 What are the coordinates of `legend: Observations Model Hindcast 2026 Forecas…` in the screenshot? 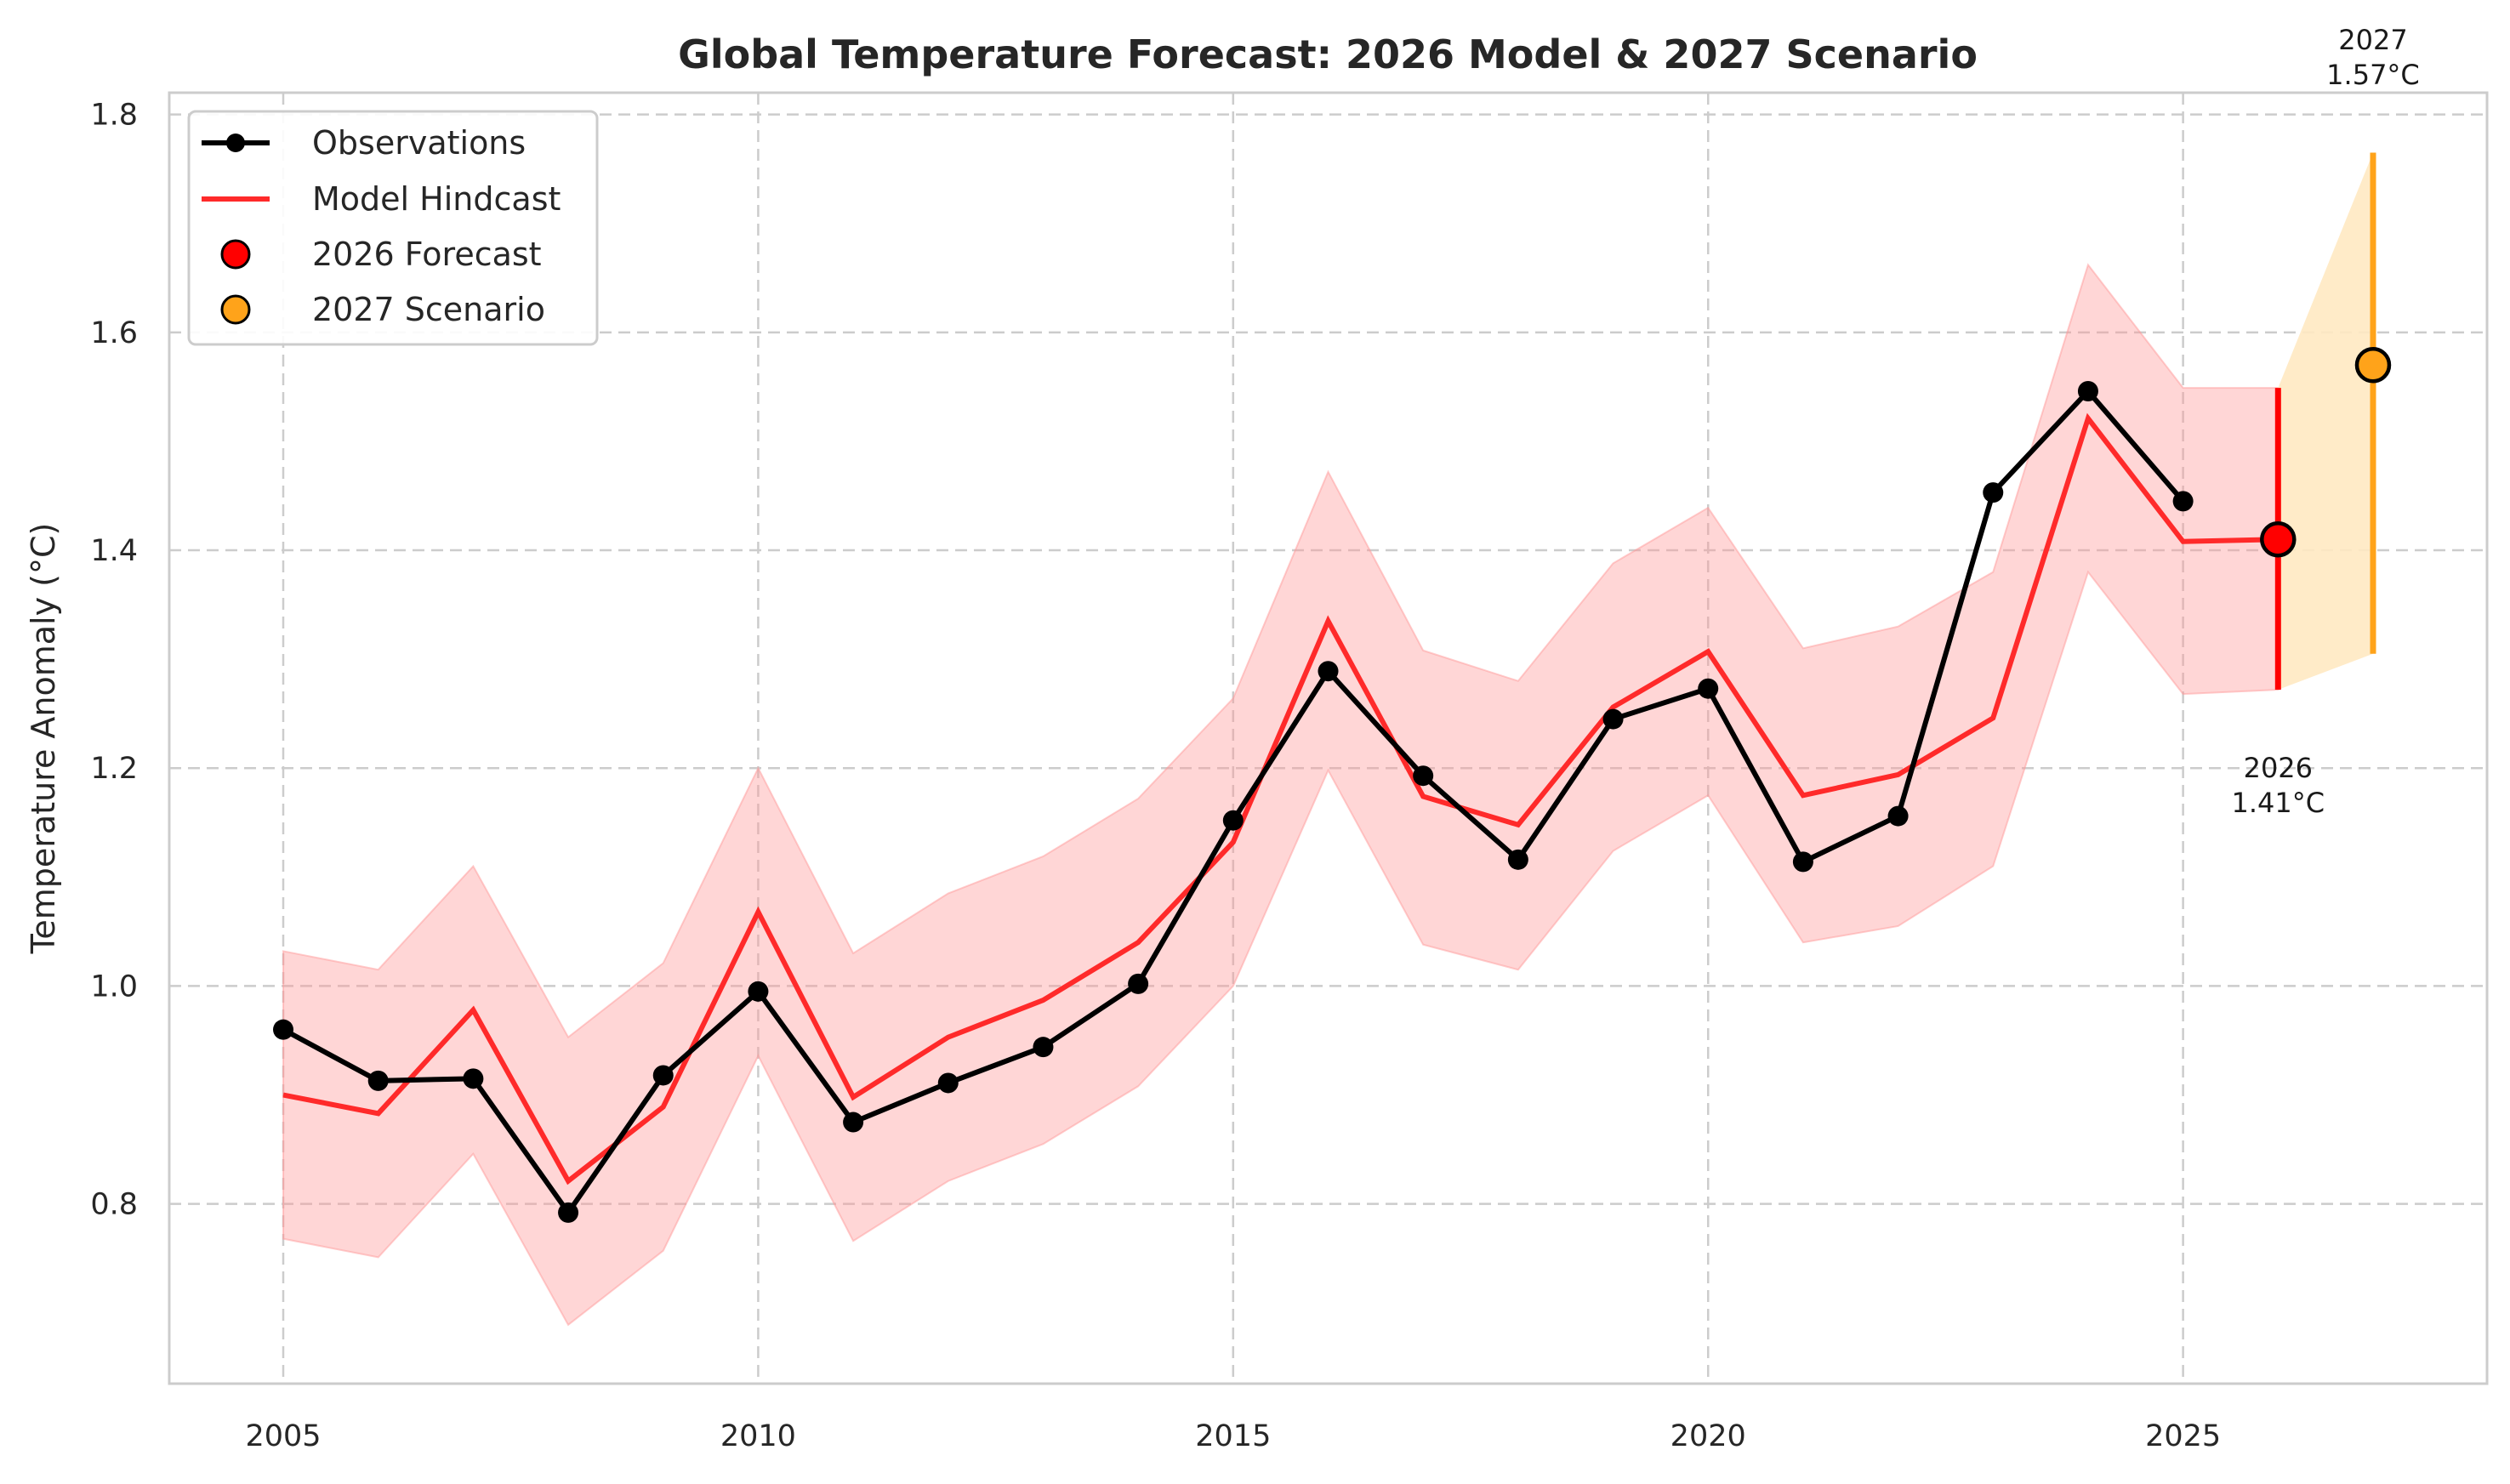 It's located at (393, 228).